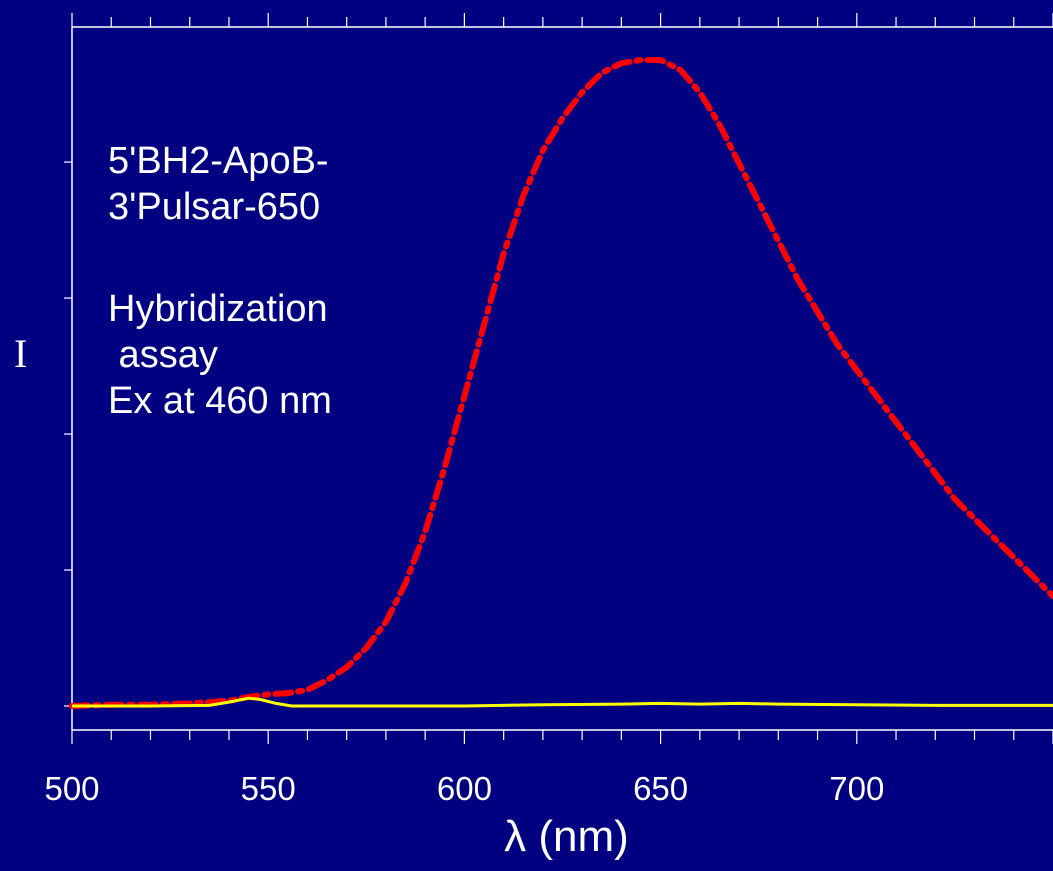 Image resolution: width=1053 pixels, height=871 pixels. I want to click on x-tick-label: 550, so click(268, 788).